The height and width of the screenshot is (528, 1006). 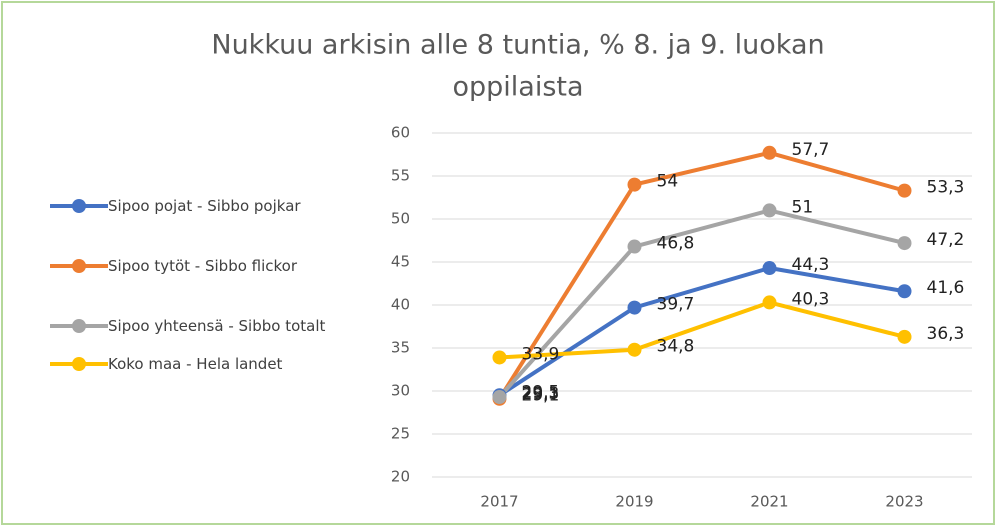 I want to click on legend-label: Sipoo pojat - Sibbo pojkar, so click(x=204, y=206).